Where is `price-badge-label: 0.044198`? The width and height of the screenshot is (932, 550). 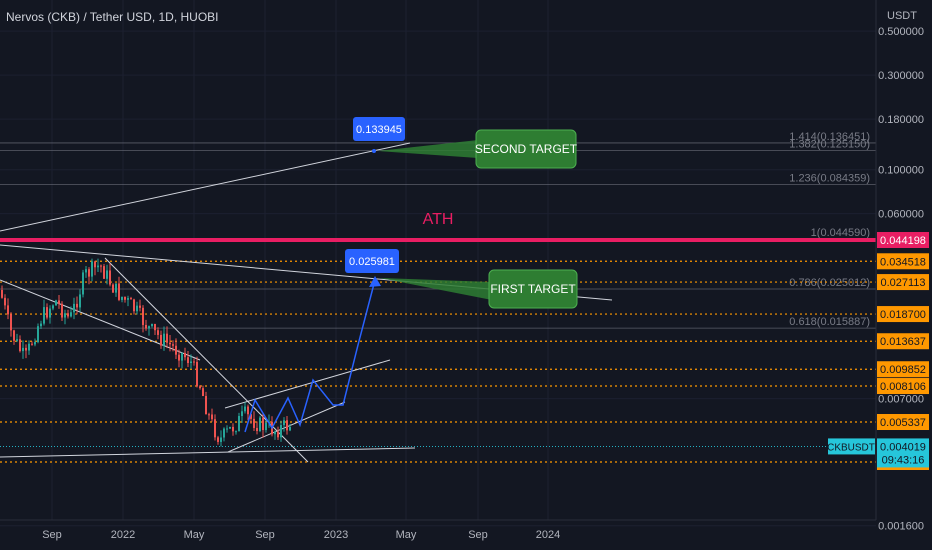 price-badge-label: 0.044198 is located at coordinates (903, 241).